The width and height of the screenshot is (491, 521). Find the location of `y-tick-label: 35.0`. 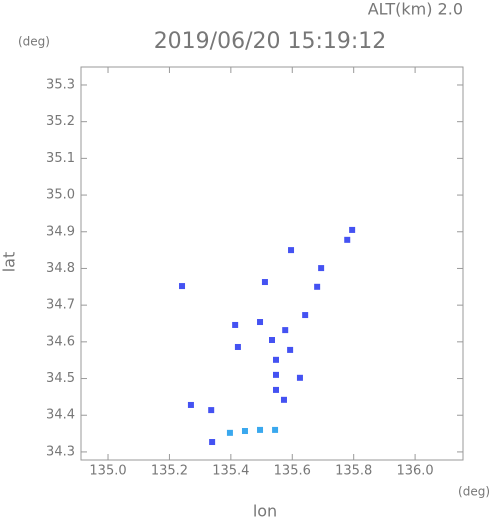

y-tick-label: 35.0 is located at coordinates (60, 195).